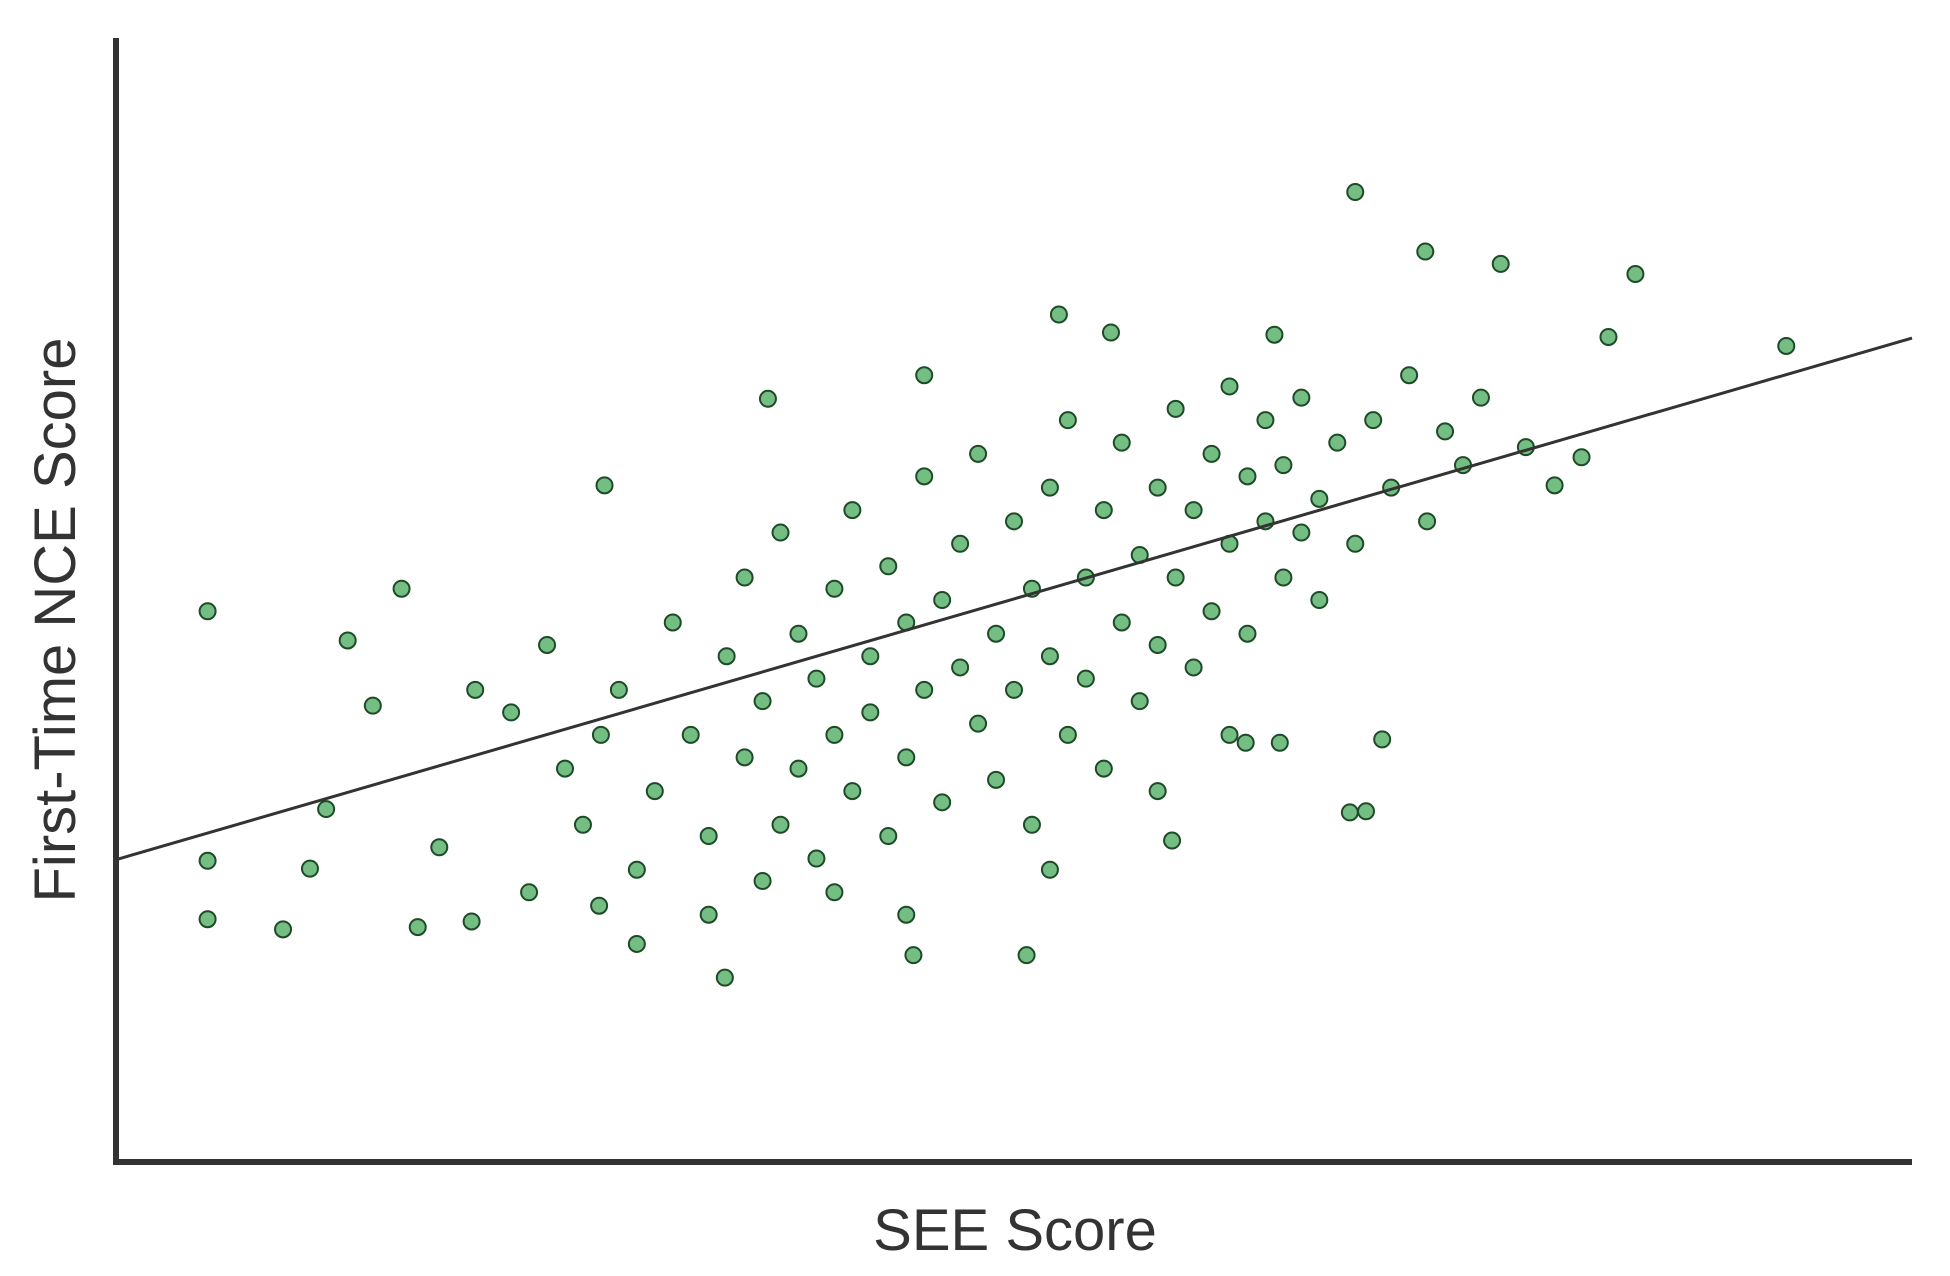 The height and width of the screenshot is (1276, 1950). What do you see at coordinates (55, 620) in the screenshot?
I see `y-axis-label: First-Time NCE Score` at bounding box center [55, 620].